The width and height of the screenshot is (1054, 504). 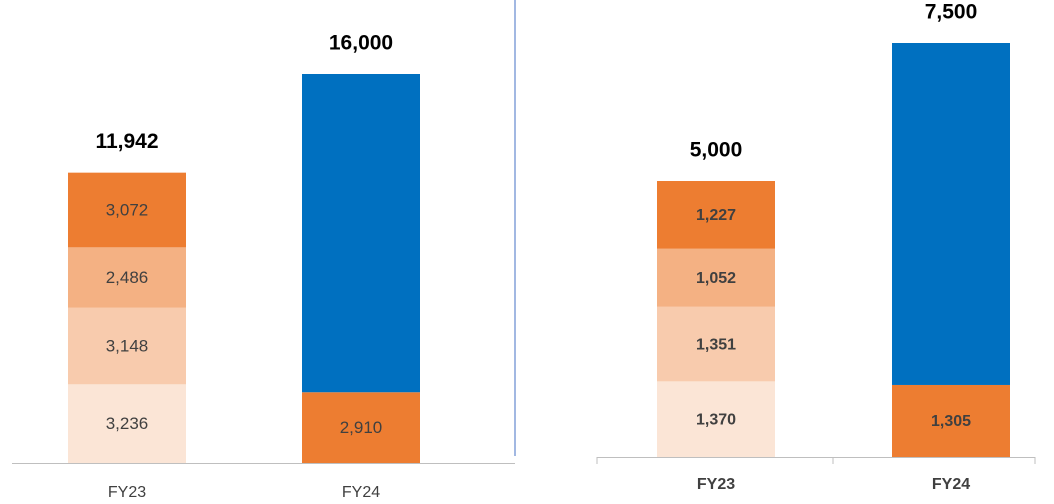 I want to click on segment-label: 2,486, so click(x=127, y=277).